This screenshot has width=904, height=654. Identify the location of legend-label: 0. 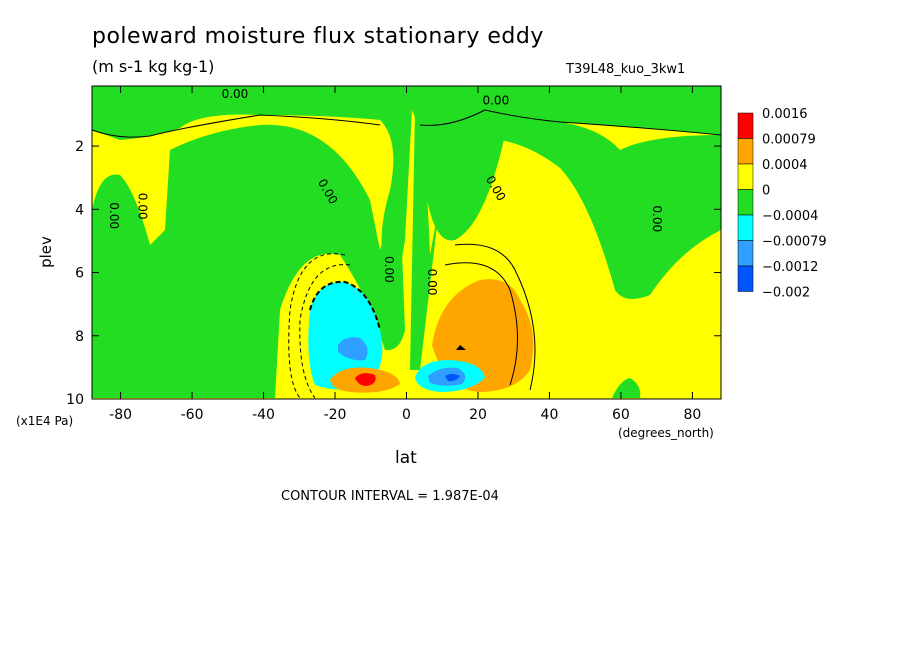
(766, 191).